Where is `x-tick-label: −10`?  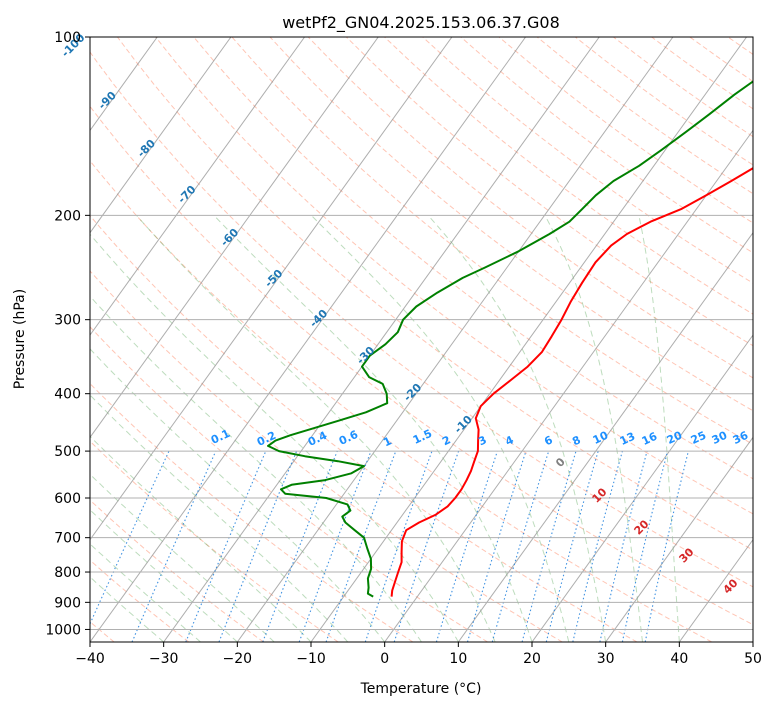
x-tick-label: −10 is located at coordinates (311, 659).